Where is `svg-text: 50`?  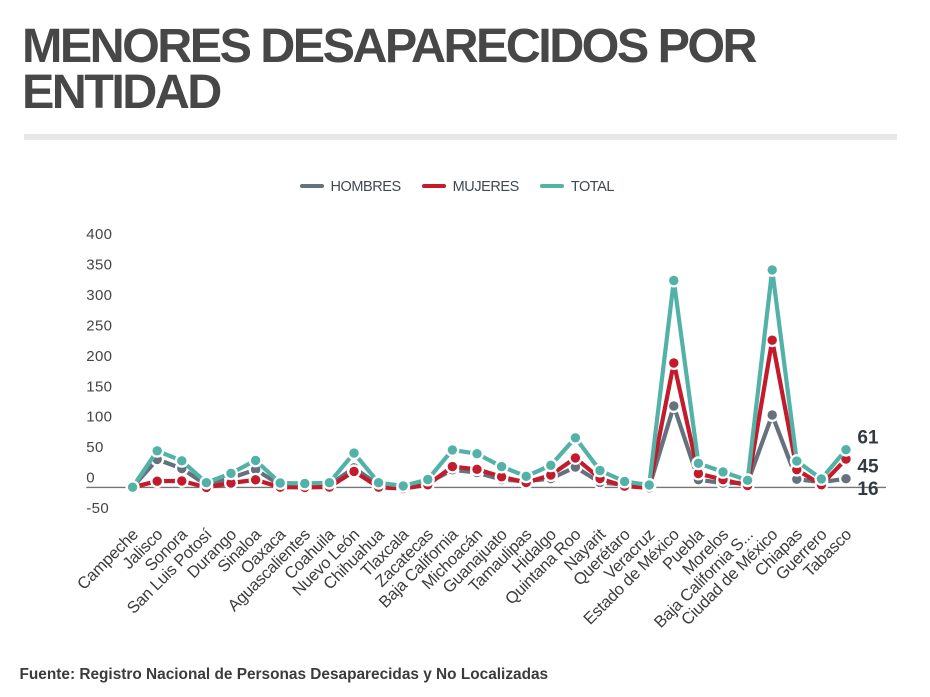
svg-text: 50 is located at coordinates (94, 447).